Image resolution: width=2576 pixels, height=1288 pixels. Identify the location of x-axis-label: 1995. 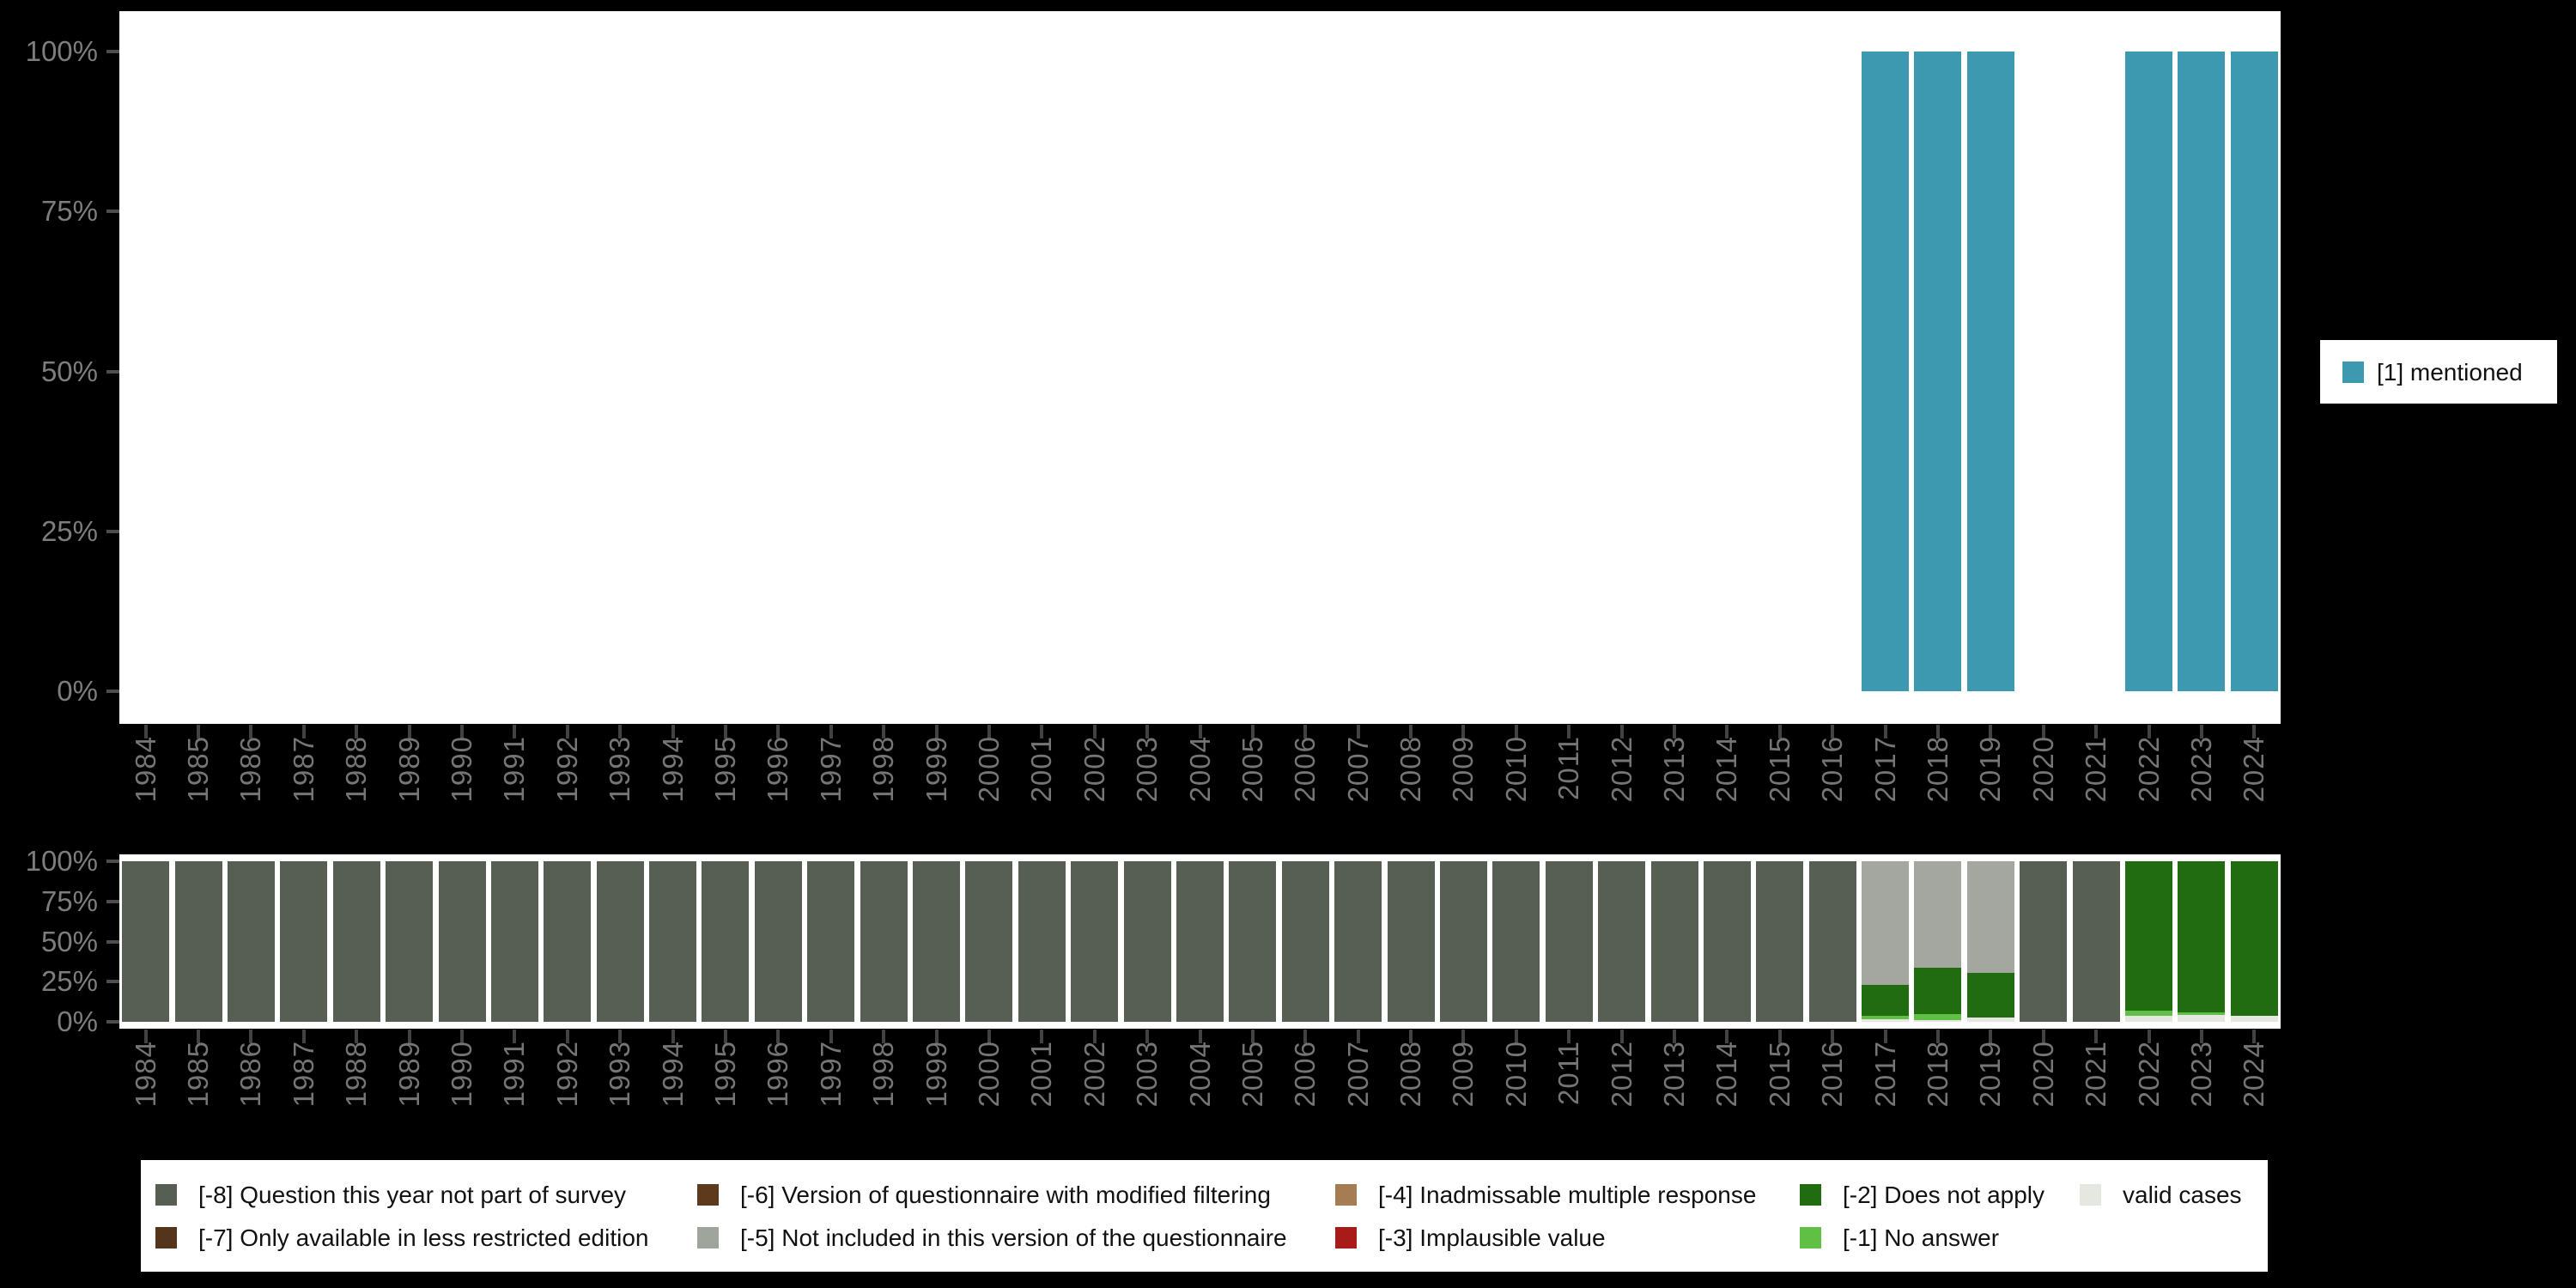
(726, 769).